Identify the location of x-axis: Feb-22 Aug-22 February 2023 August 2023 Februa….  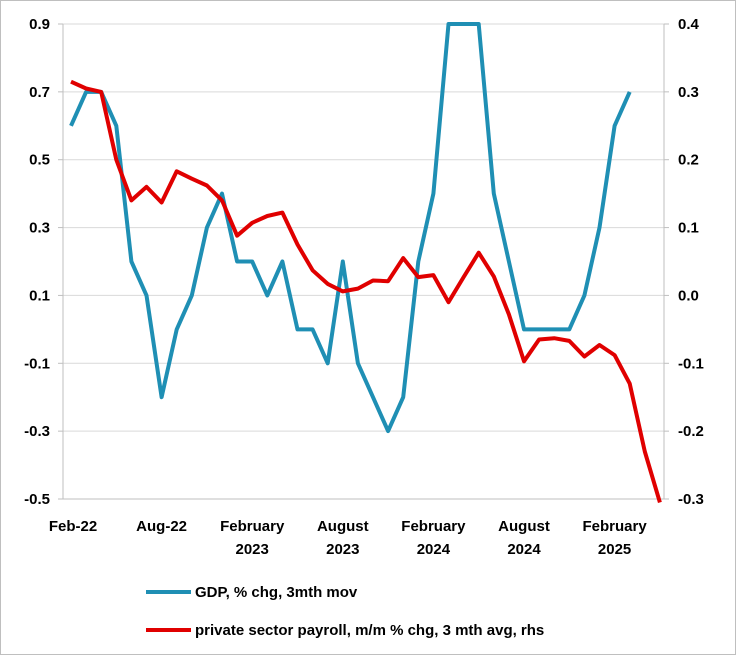
(356, 528).